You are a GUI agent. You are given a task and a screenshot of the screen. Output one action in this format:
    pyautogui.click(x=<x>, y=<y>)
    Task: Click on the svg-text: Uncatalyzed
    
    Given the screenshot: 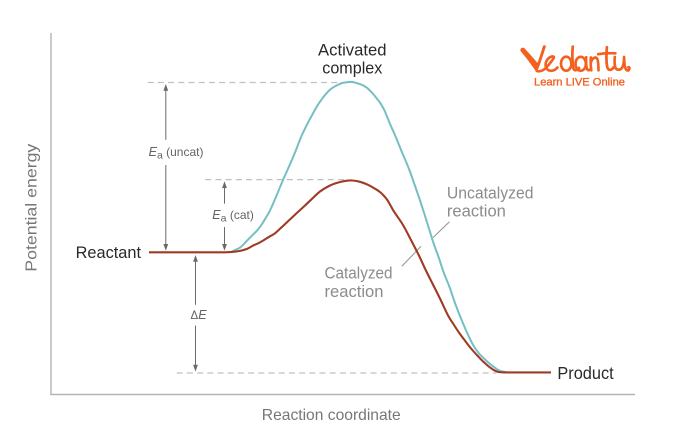 What is the action you would take?
    pyautogui.click(x=490, y=194)
    